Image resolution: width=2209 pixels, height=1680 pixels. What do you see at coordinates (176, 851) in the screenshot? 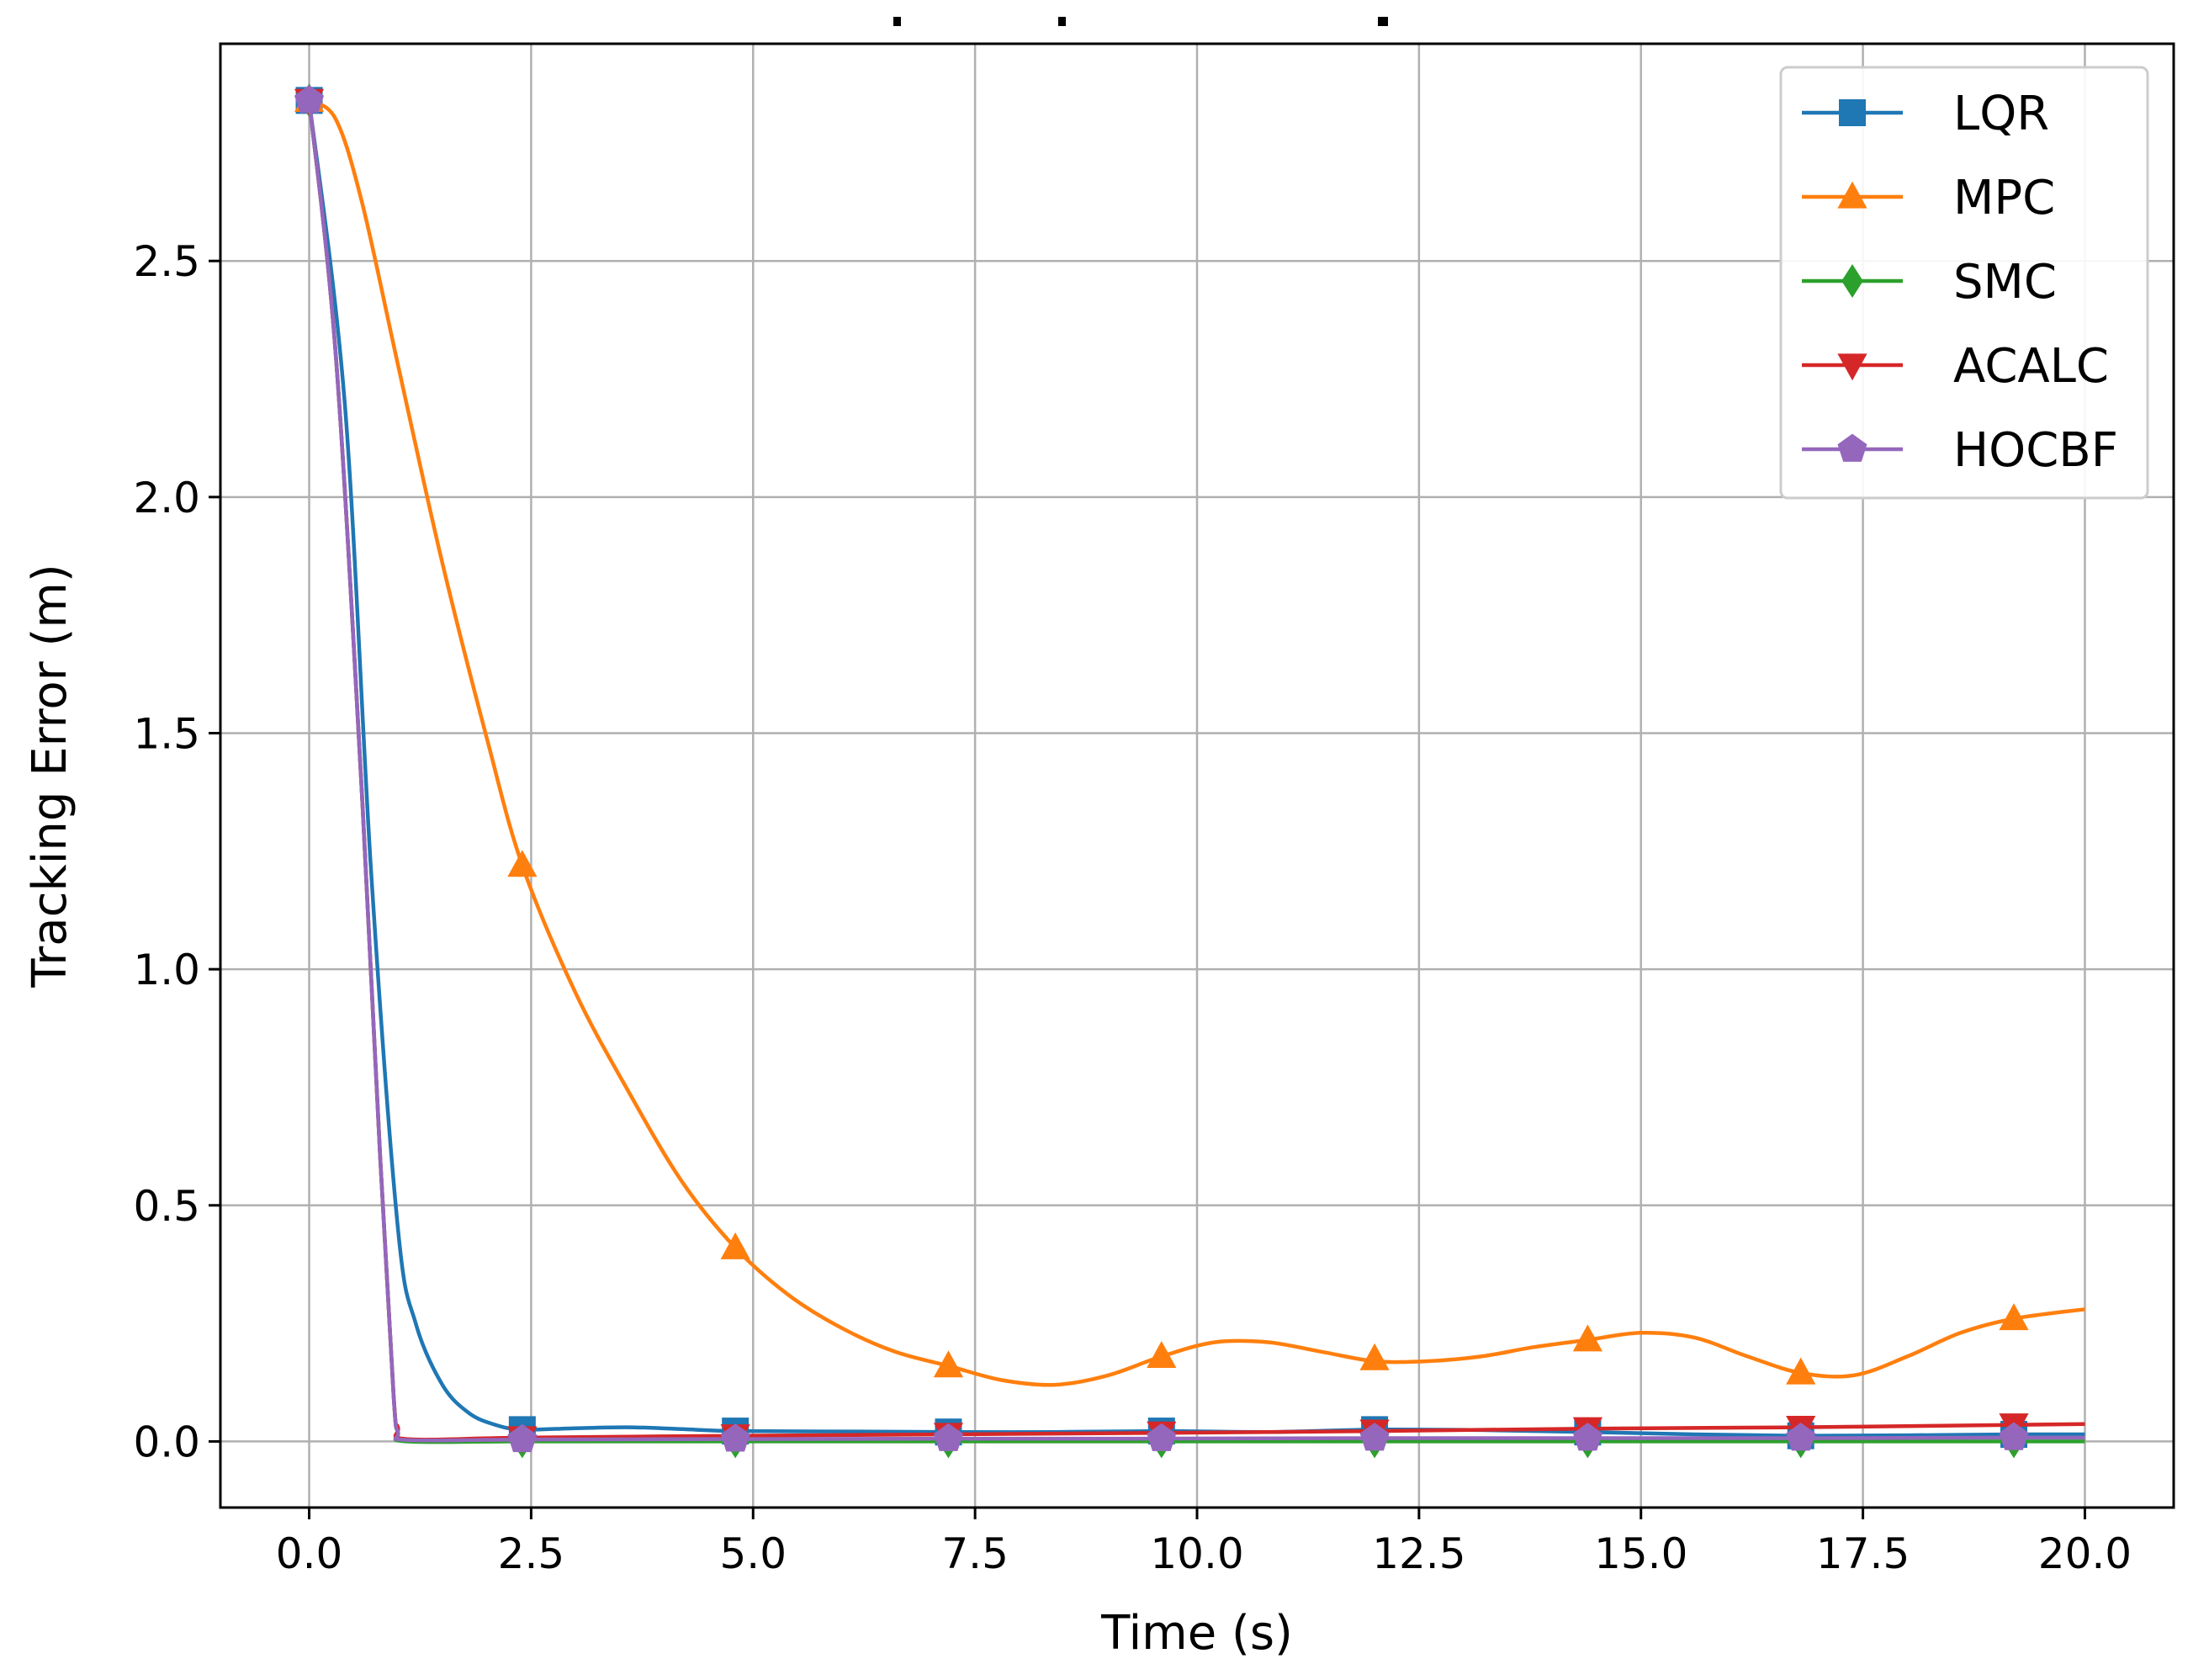
I see `y-axis: 0.0 0.5 1.0 1.5 2.0 2.5` at bounding box center [176, 851].